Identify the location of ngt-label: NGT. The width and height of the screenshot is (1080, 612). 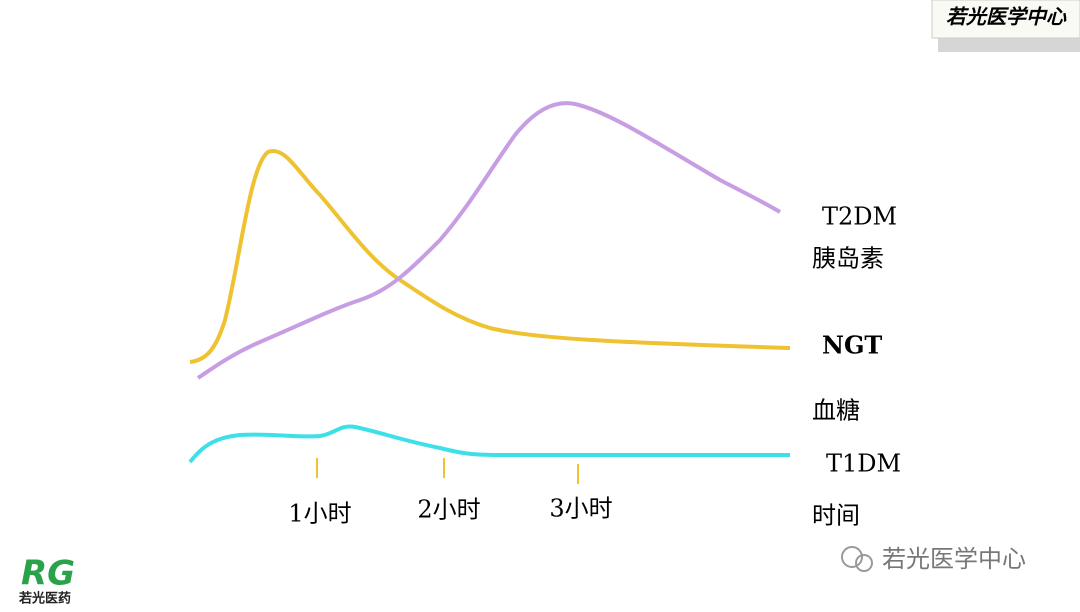
(852, 345).